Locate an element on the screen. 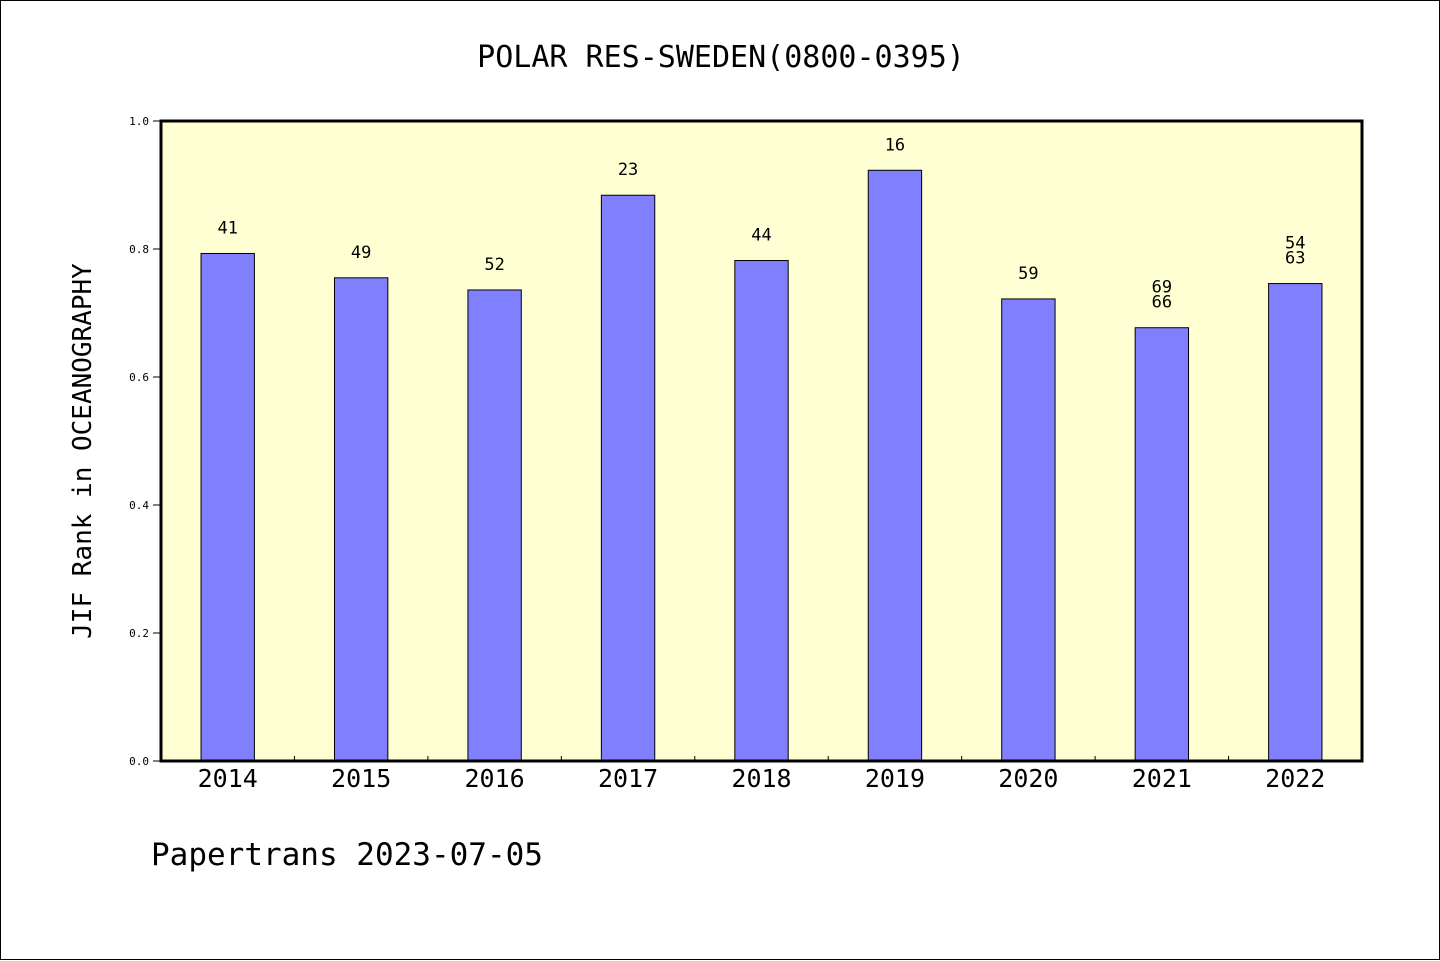 Image resolution: width=1440 pixels, height=961 pixels. bar-label-2015-0: 49 is located at coordinates (361, 253).